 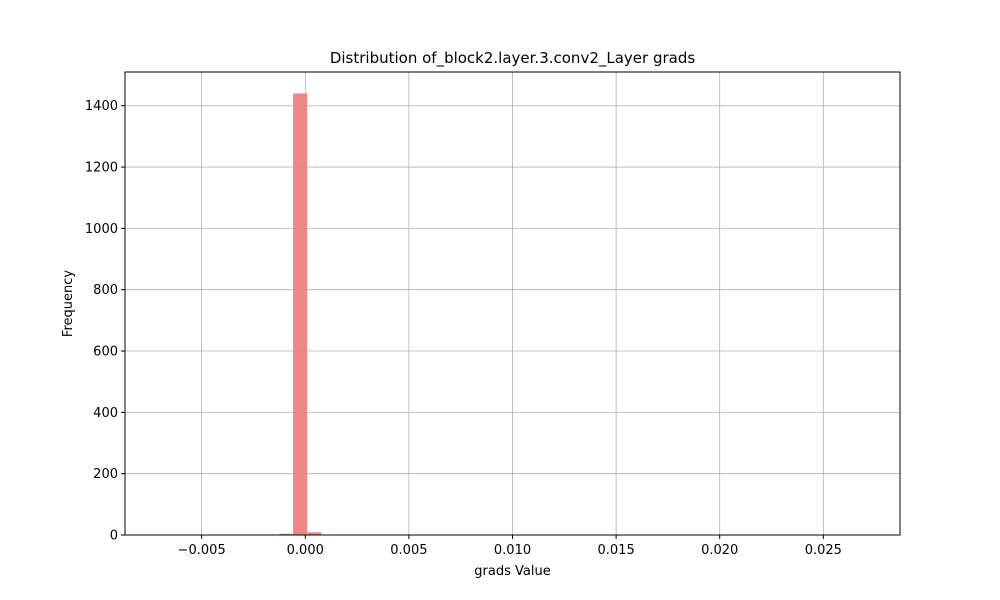 What do you see at coordinates (202, 550) in the screenshot?
I see `x-tick-label: −0.005` at bounding box center [202, 550].